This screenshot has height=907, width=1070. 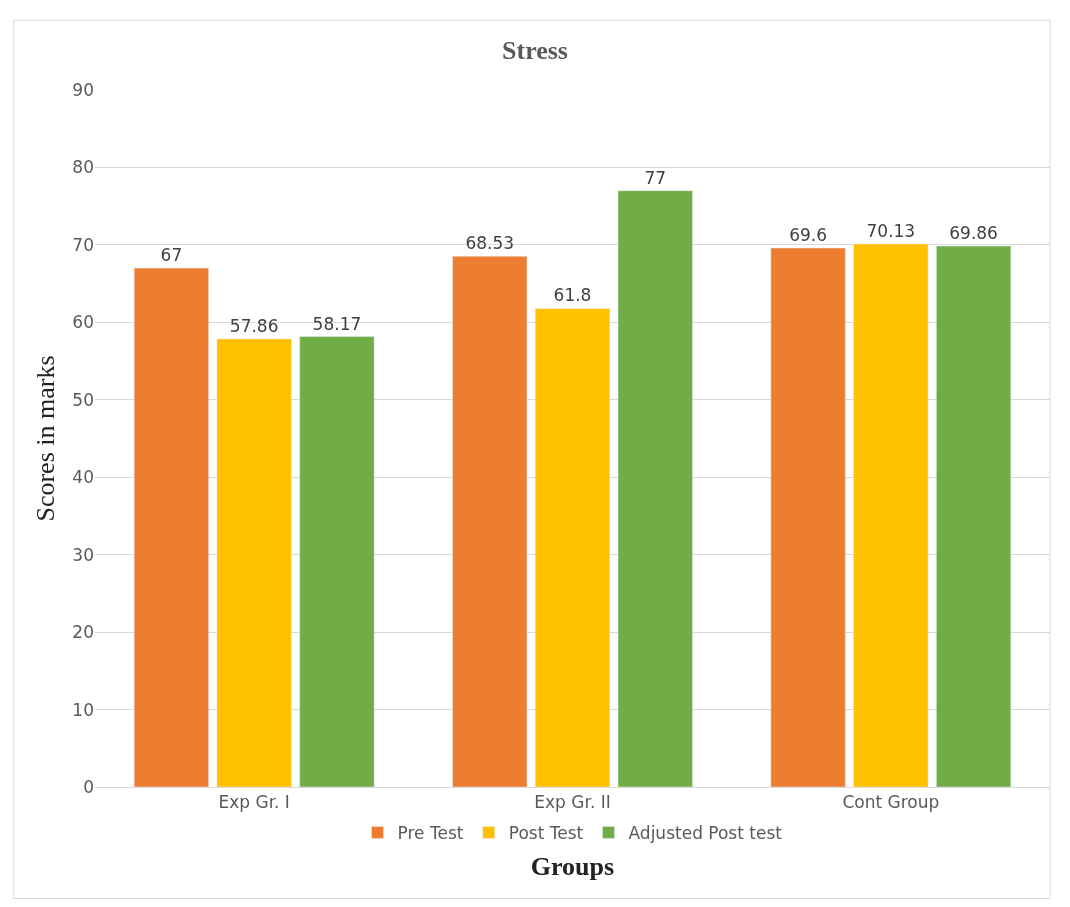 What do you see at coordinates (572, 867) in the screenshot?
I see `x-axis-title: Groups` at bounding box center [572, 867].